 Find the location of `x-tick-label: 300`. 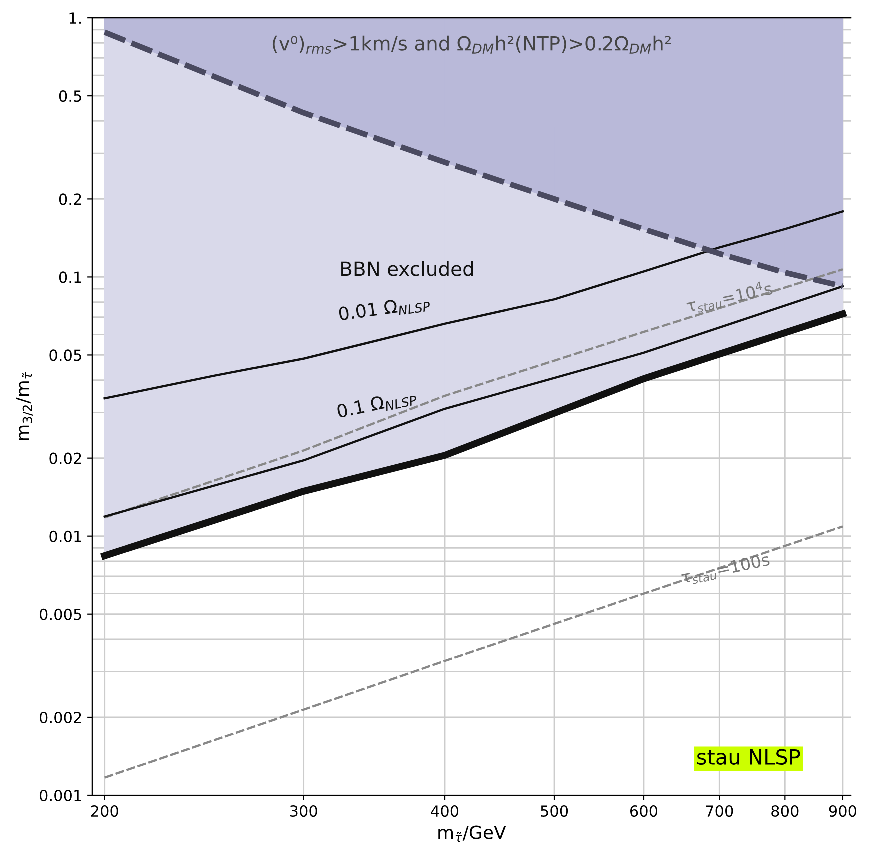

x-tick-label: 300 is located at coordinates (304, 811).